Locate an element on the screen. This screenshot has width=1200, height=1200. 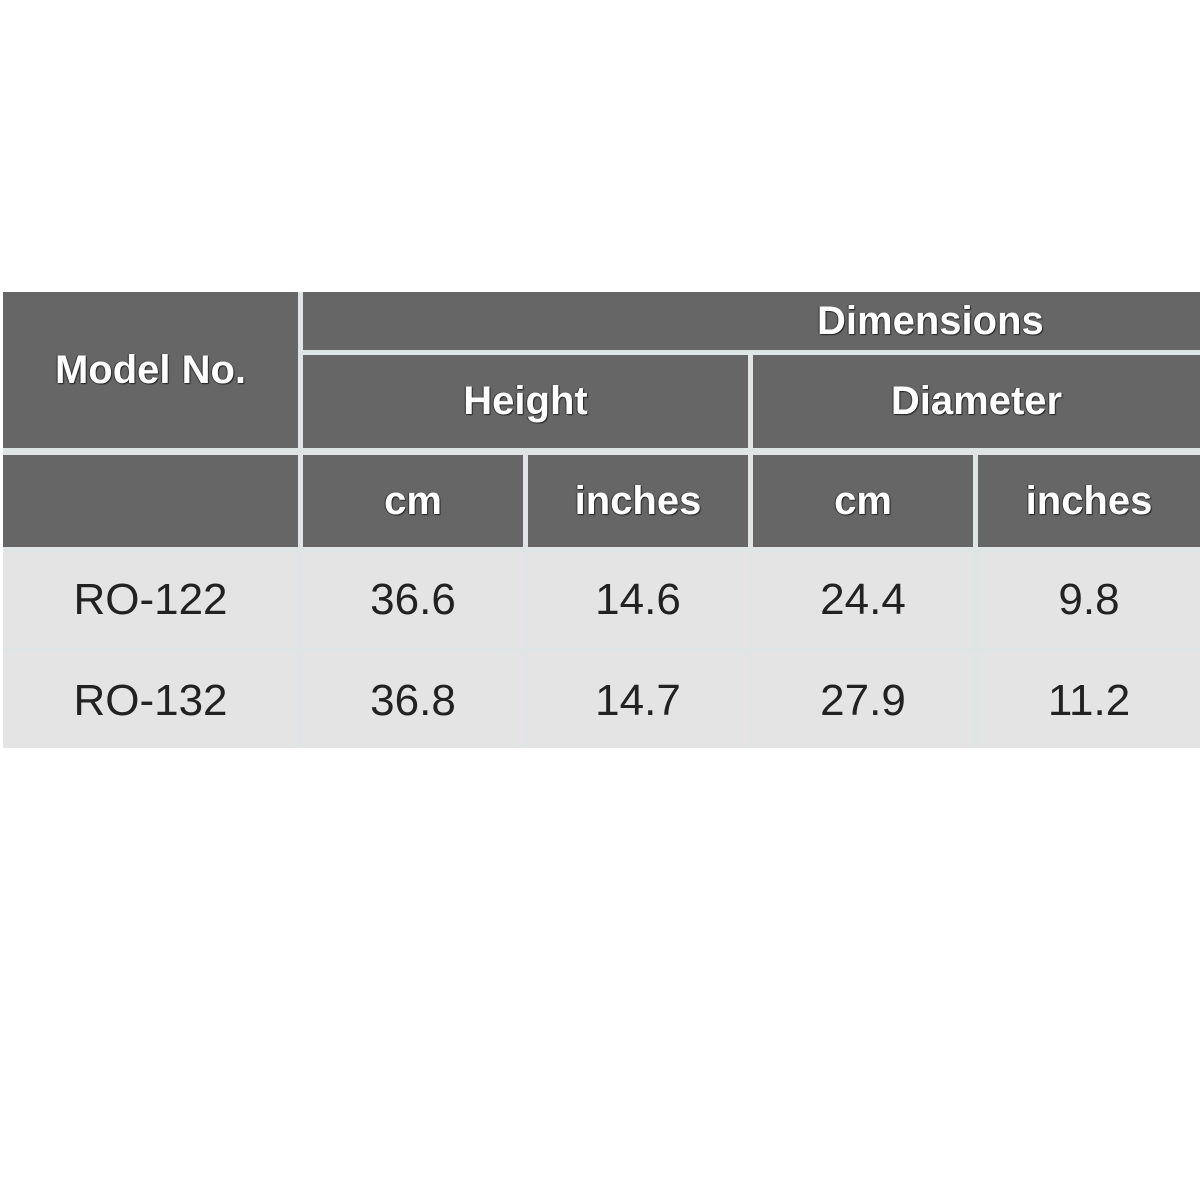
header-cell: Model No. is located at coordinates (150, 370).